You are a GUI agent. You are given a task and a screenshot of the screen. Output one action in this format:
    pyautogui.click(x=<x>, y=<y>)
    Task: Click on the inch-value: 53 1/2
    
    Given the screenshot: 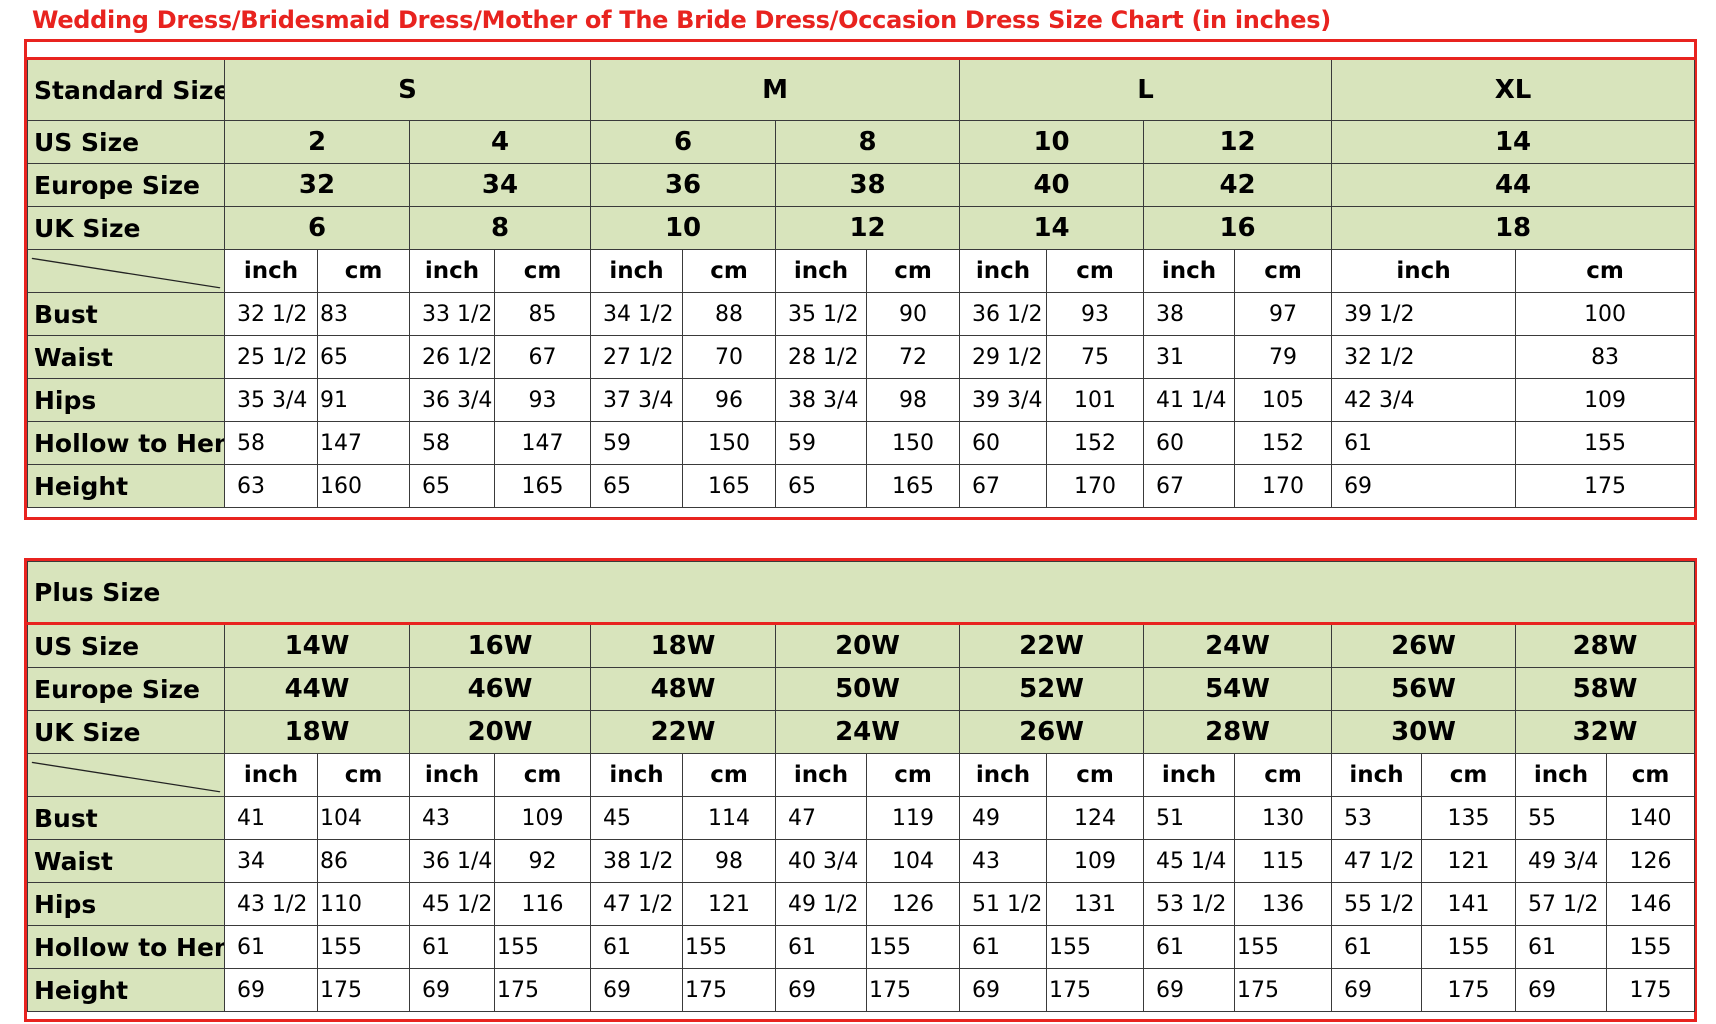 What is the action you would take?
    pyautogui.click(x=1189, y=904)
    